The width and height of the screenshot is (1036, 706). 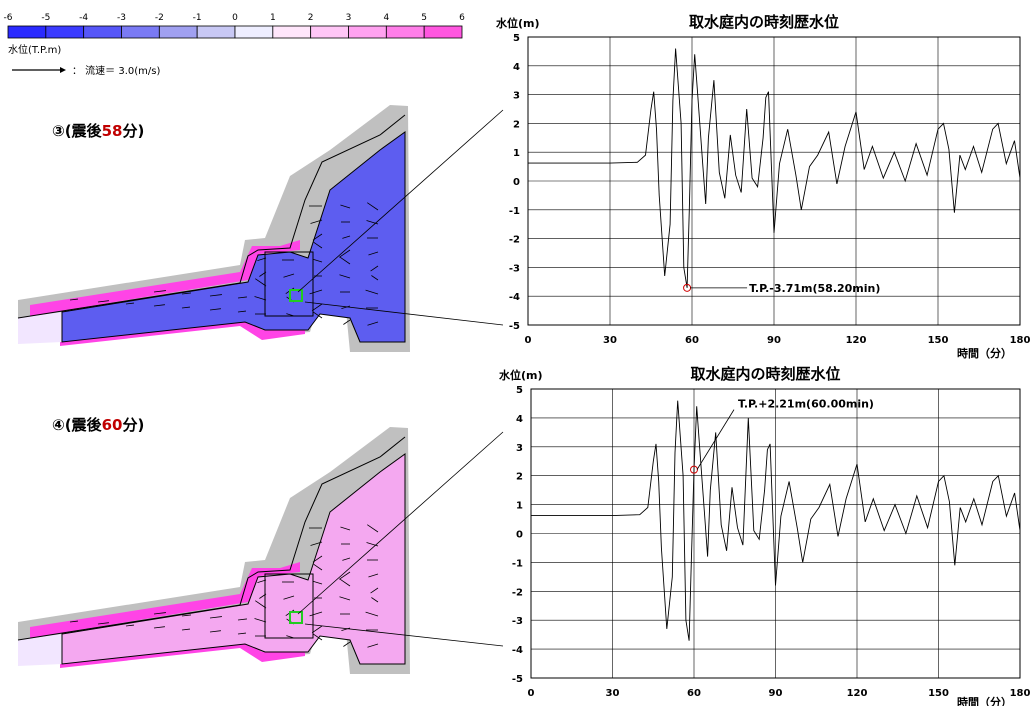 I want to click on y-tick-label: 5, so click(x=519, y=390).